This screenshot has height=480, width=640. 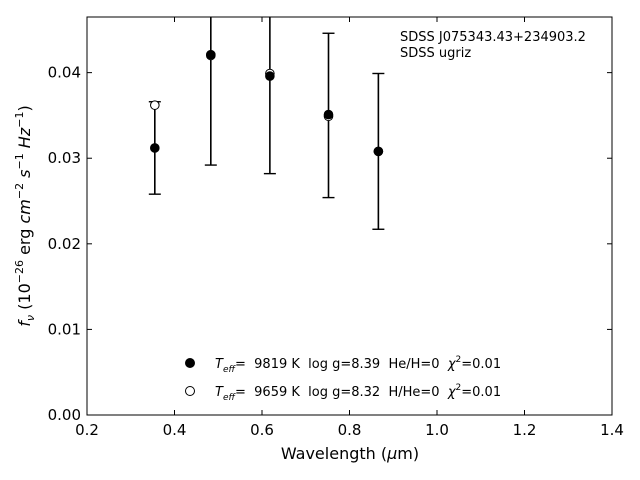 What do you see at coordinates (437, 430) in the screenshot?
I see `x-tick-label: 1.0` at bounding box center [437, 430].